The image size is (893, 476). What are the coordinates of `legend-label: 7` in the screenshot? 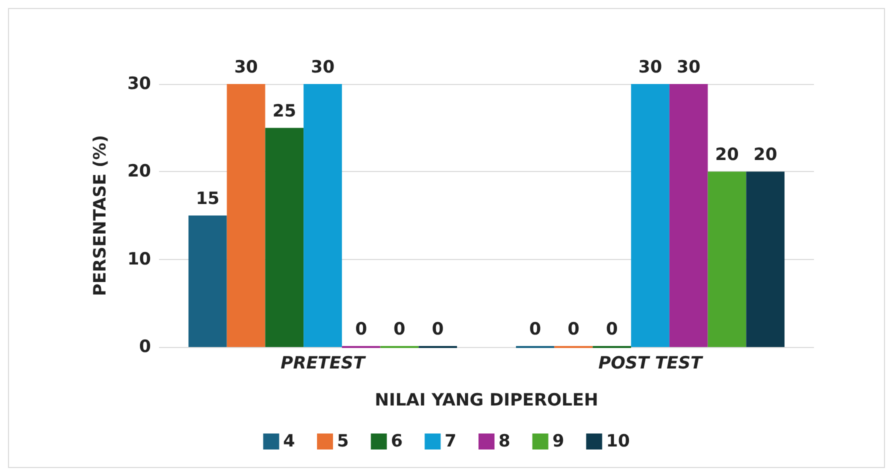 It's located at (450, 442).